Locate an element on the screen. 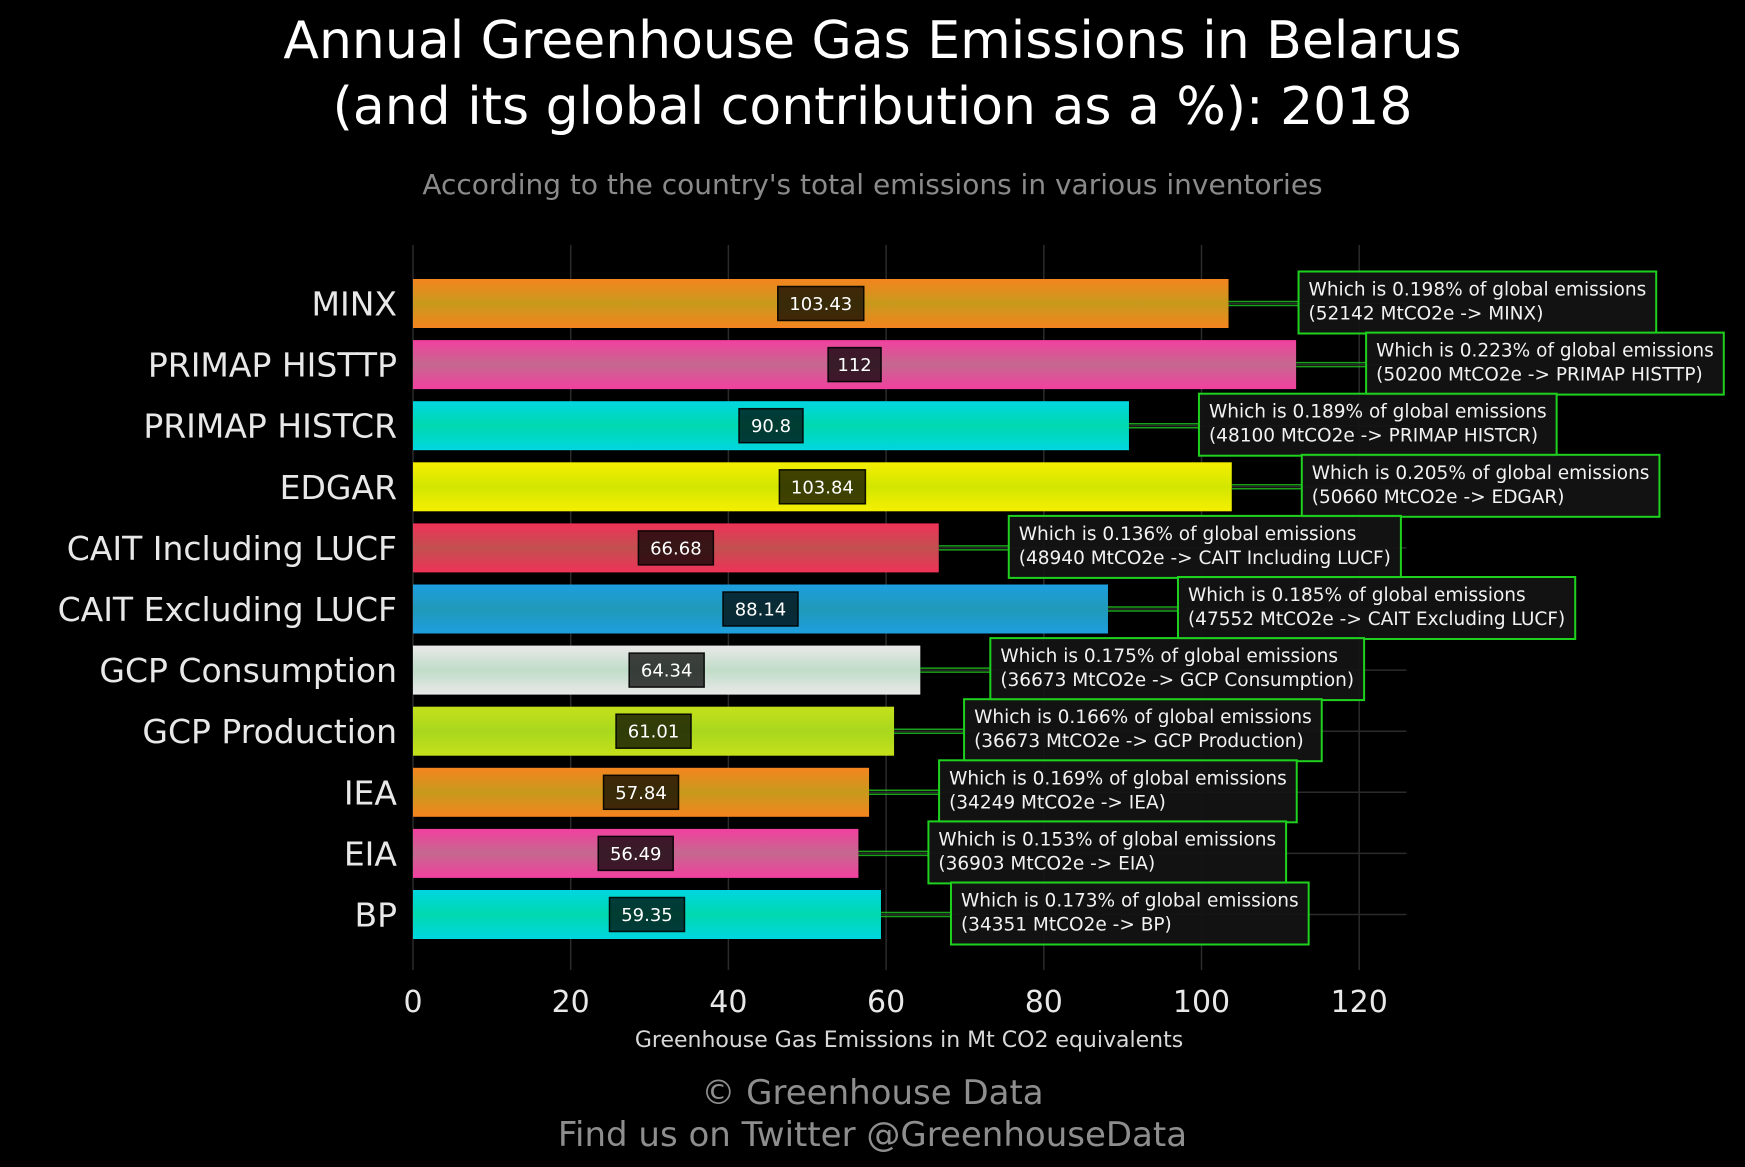 The image size is (1745, 1167). annotation-line1: Which is 0.153% of global emissions is located at coordinates (1107, 839).